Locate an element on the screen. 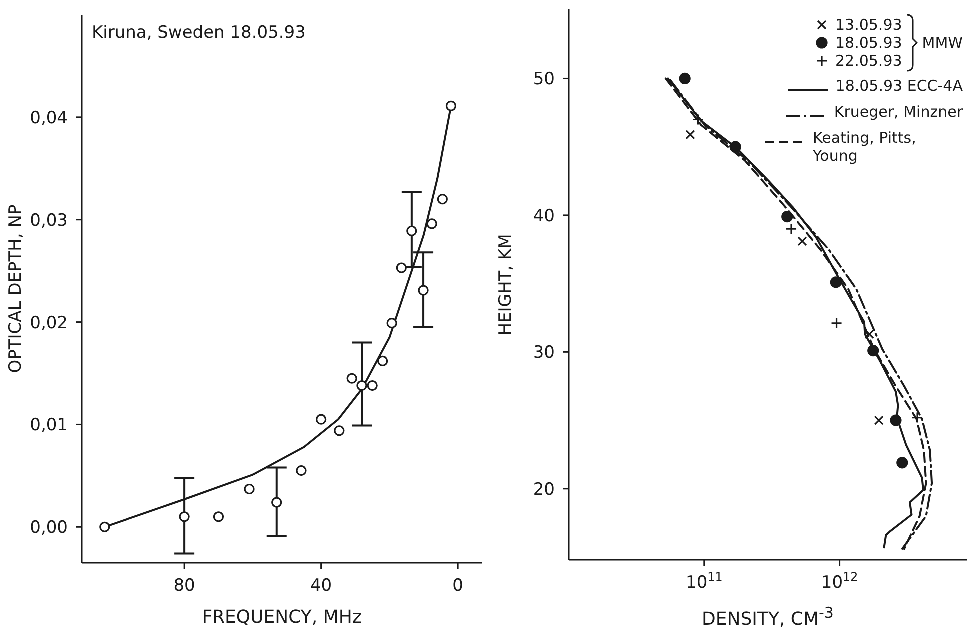  legend-title: MMW is located at coordinates (942, 43).